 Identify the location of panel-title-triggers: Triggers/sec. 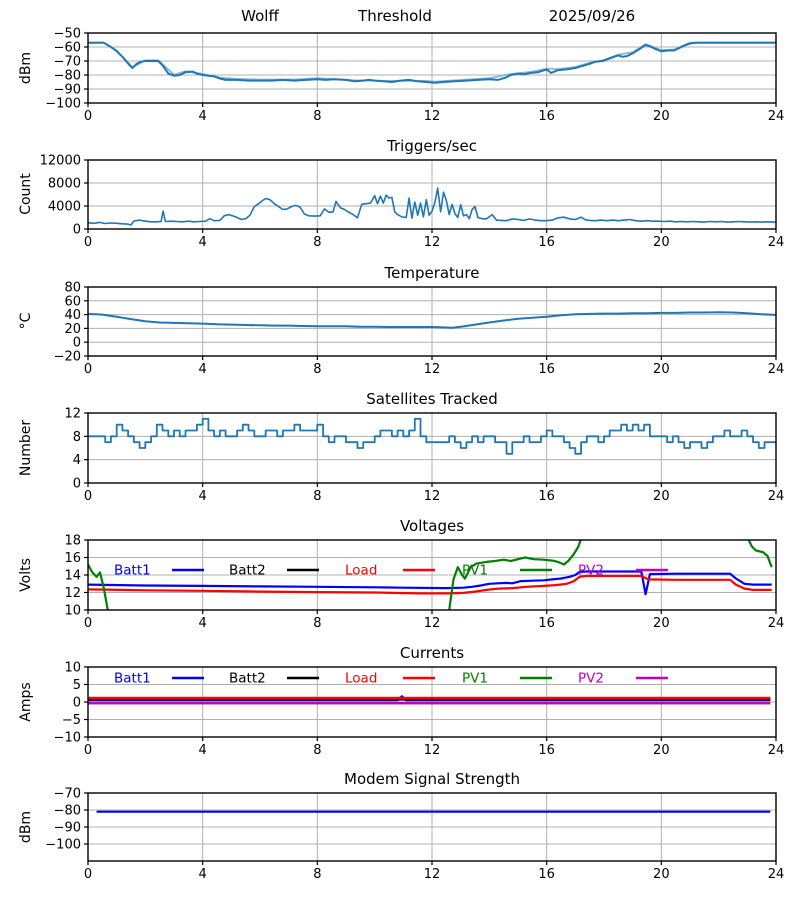
(432, 146).